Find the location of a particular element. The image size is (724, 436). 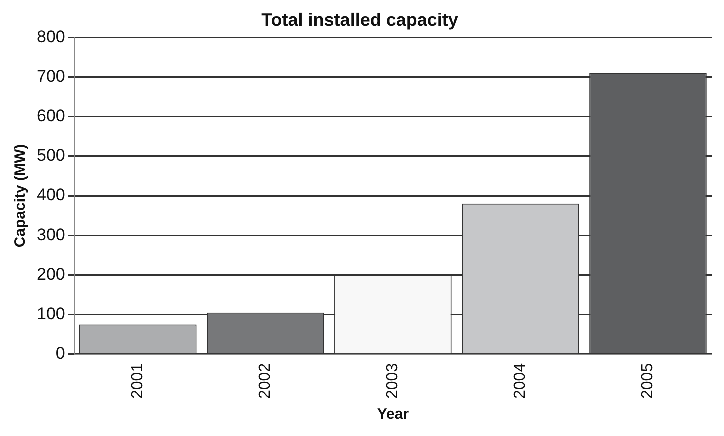

y-tick-label: 0 is located at coordinates (61, 354).